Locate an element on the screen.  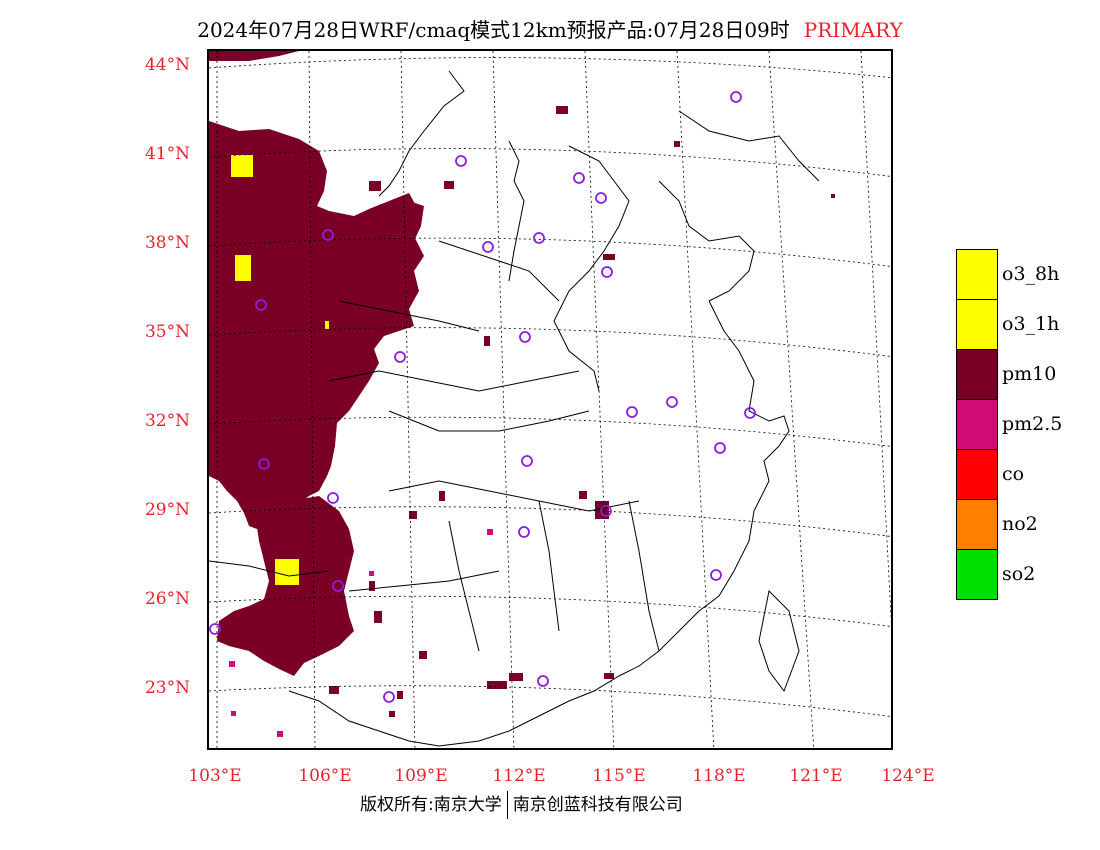
lon-label-103: 103°E is located at coordinates (215, 776).